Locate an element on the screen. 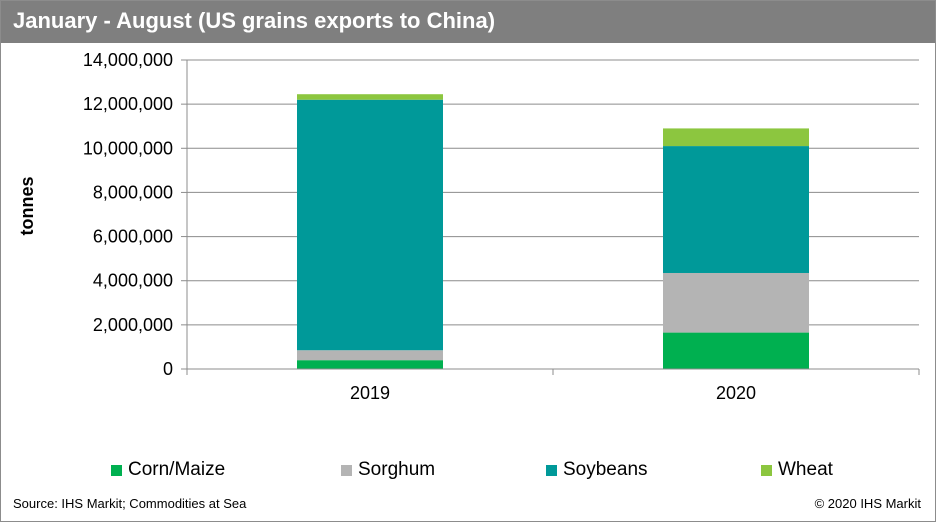 This screenshot has height=522, width=936. legend-item-sorghum: Sorghum is located at coordinates (388, 470).